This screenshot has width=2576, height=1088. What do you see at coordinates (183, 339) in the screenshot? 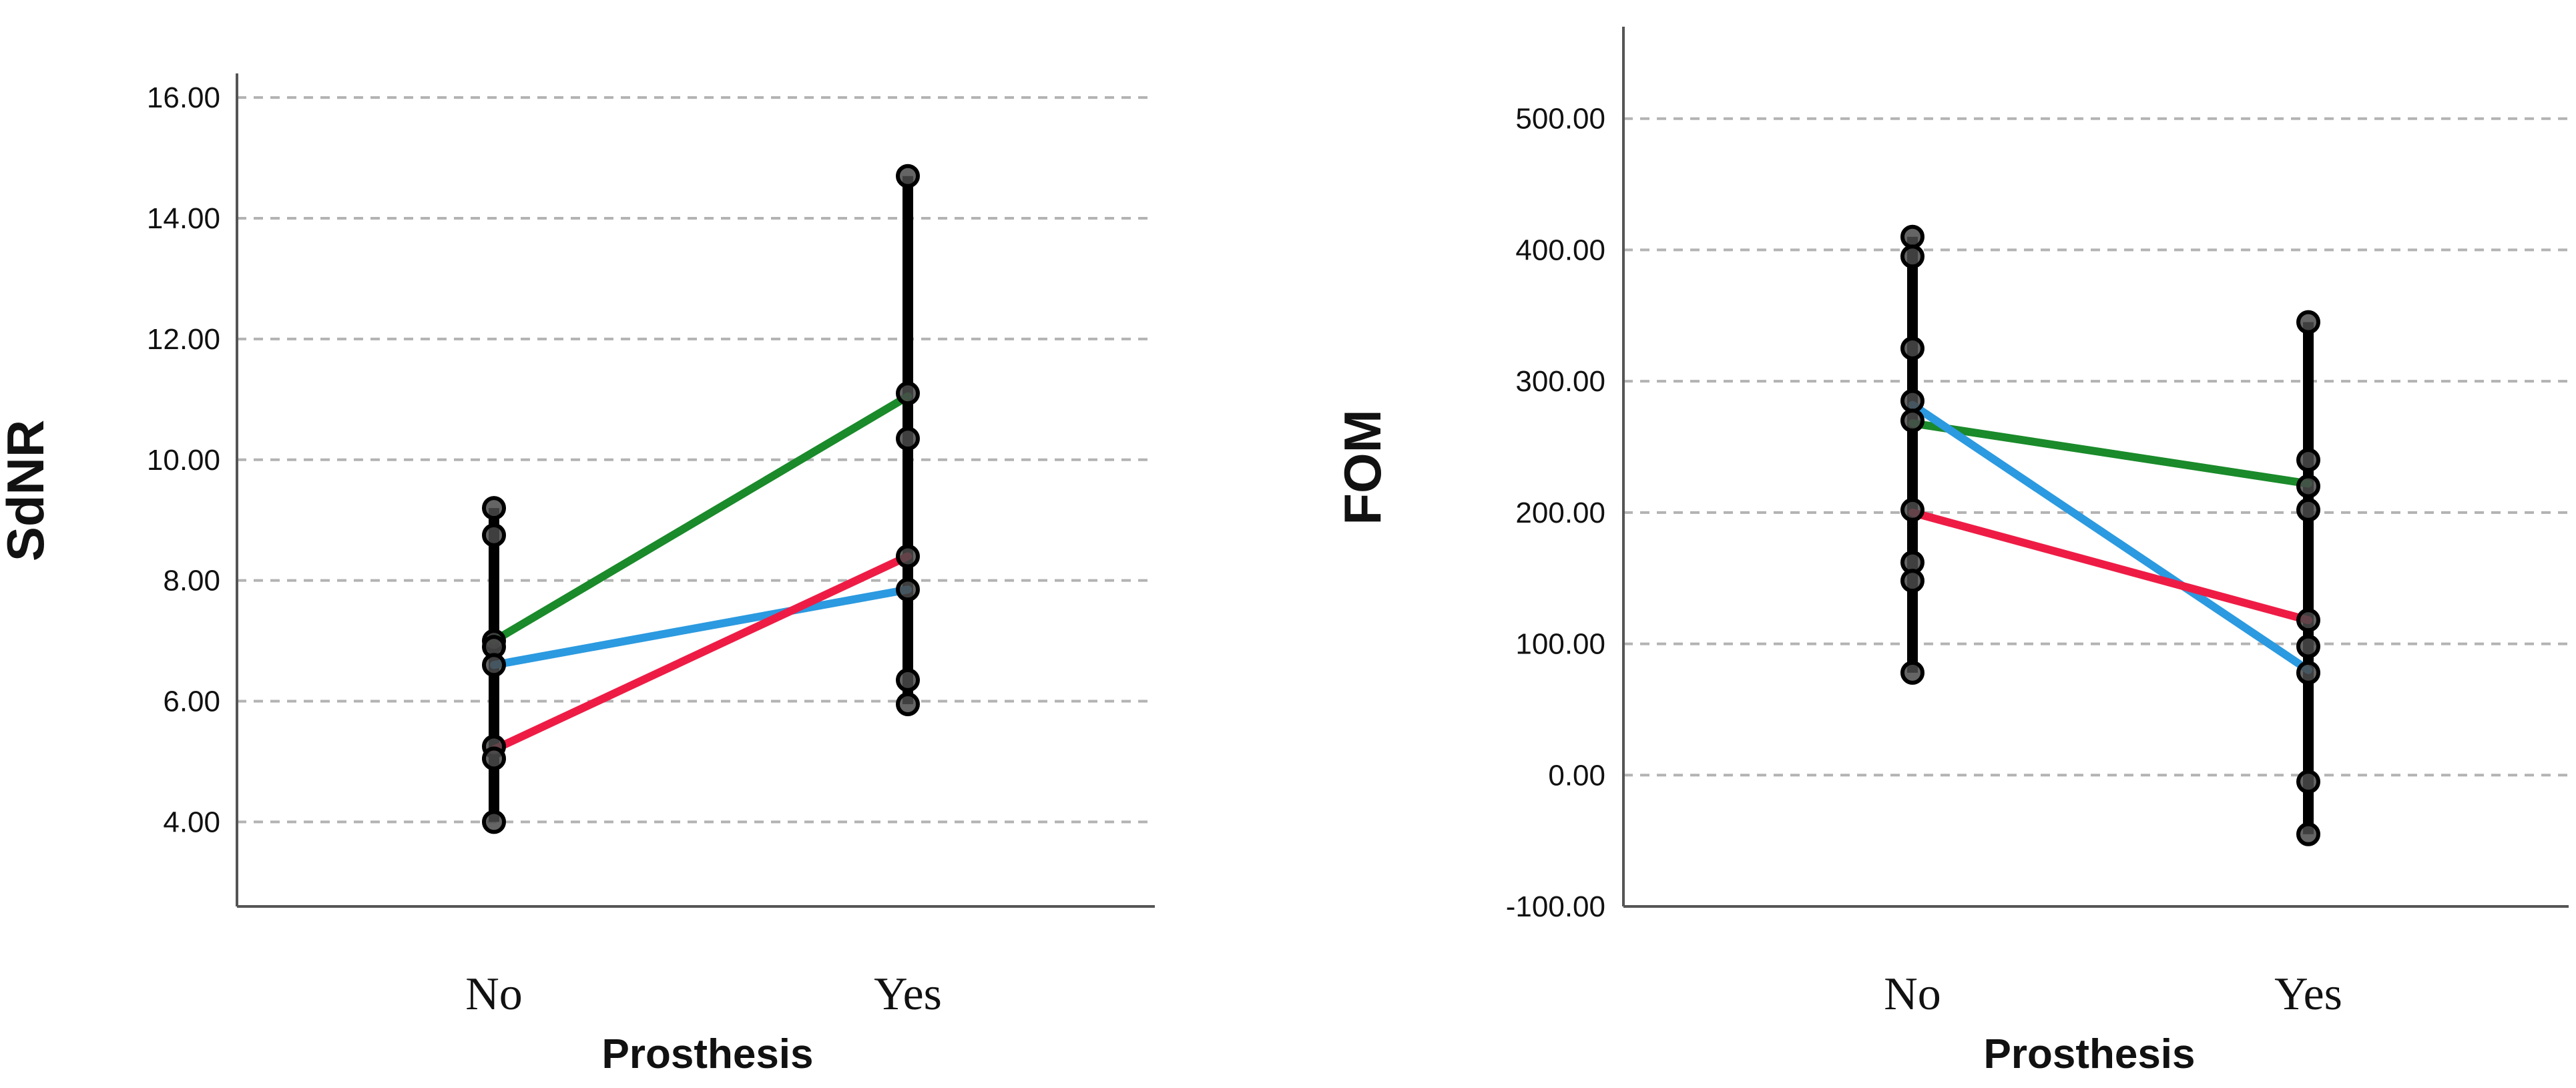
I see `y-tick-label: 12.00` at bounding box center [183, 339].